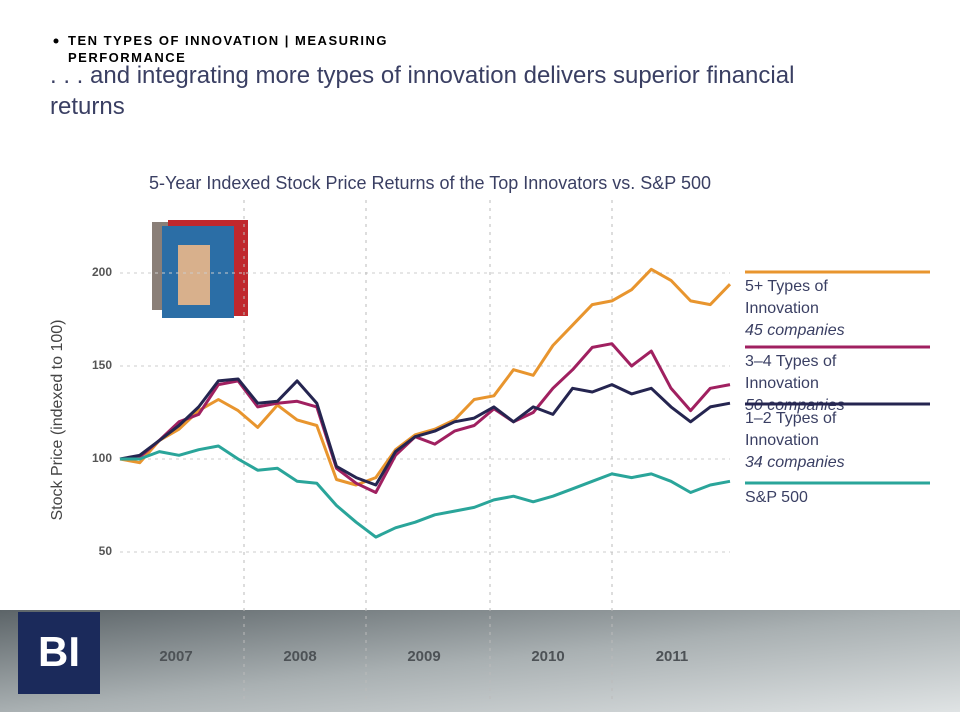 Image resolution: width=960 pixels, height=717 pixels. I want to click on legend-label: 1–2 Types of Innovation, so click(791, 429).